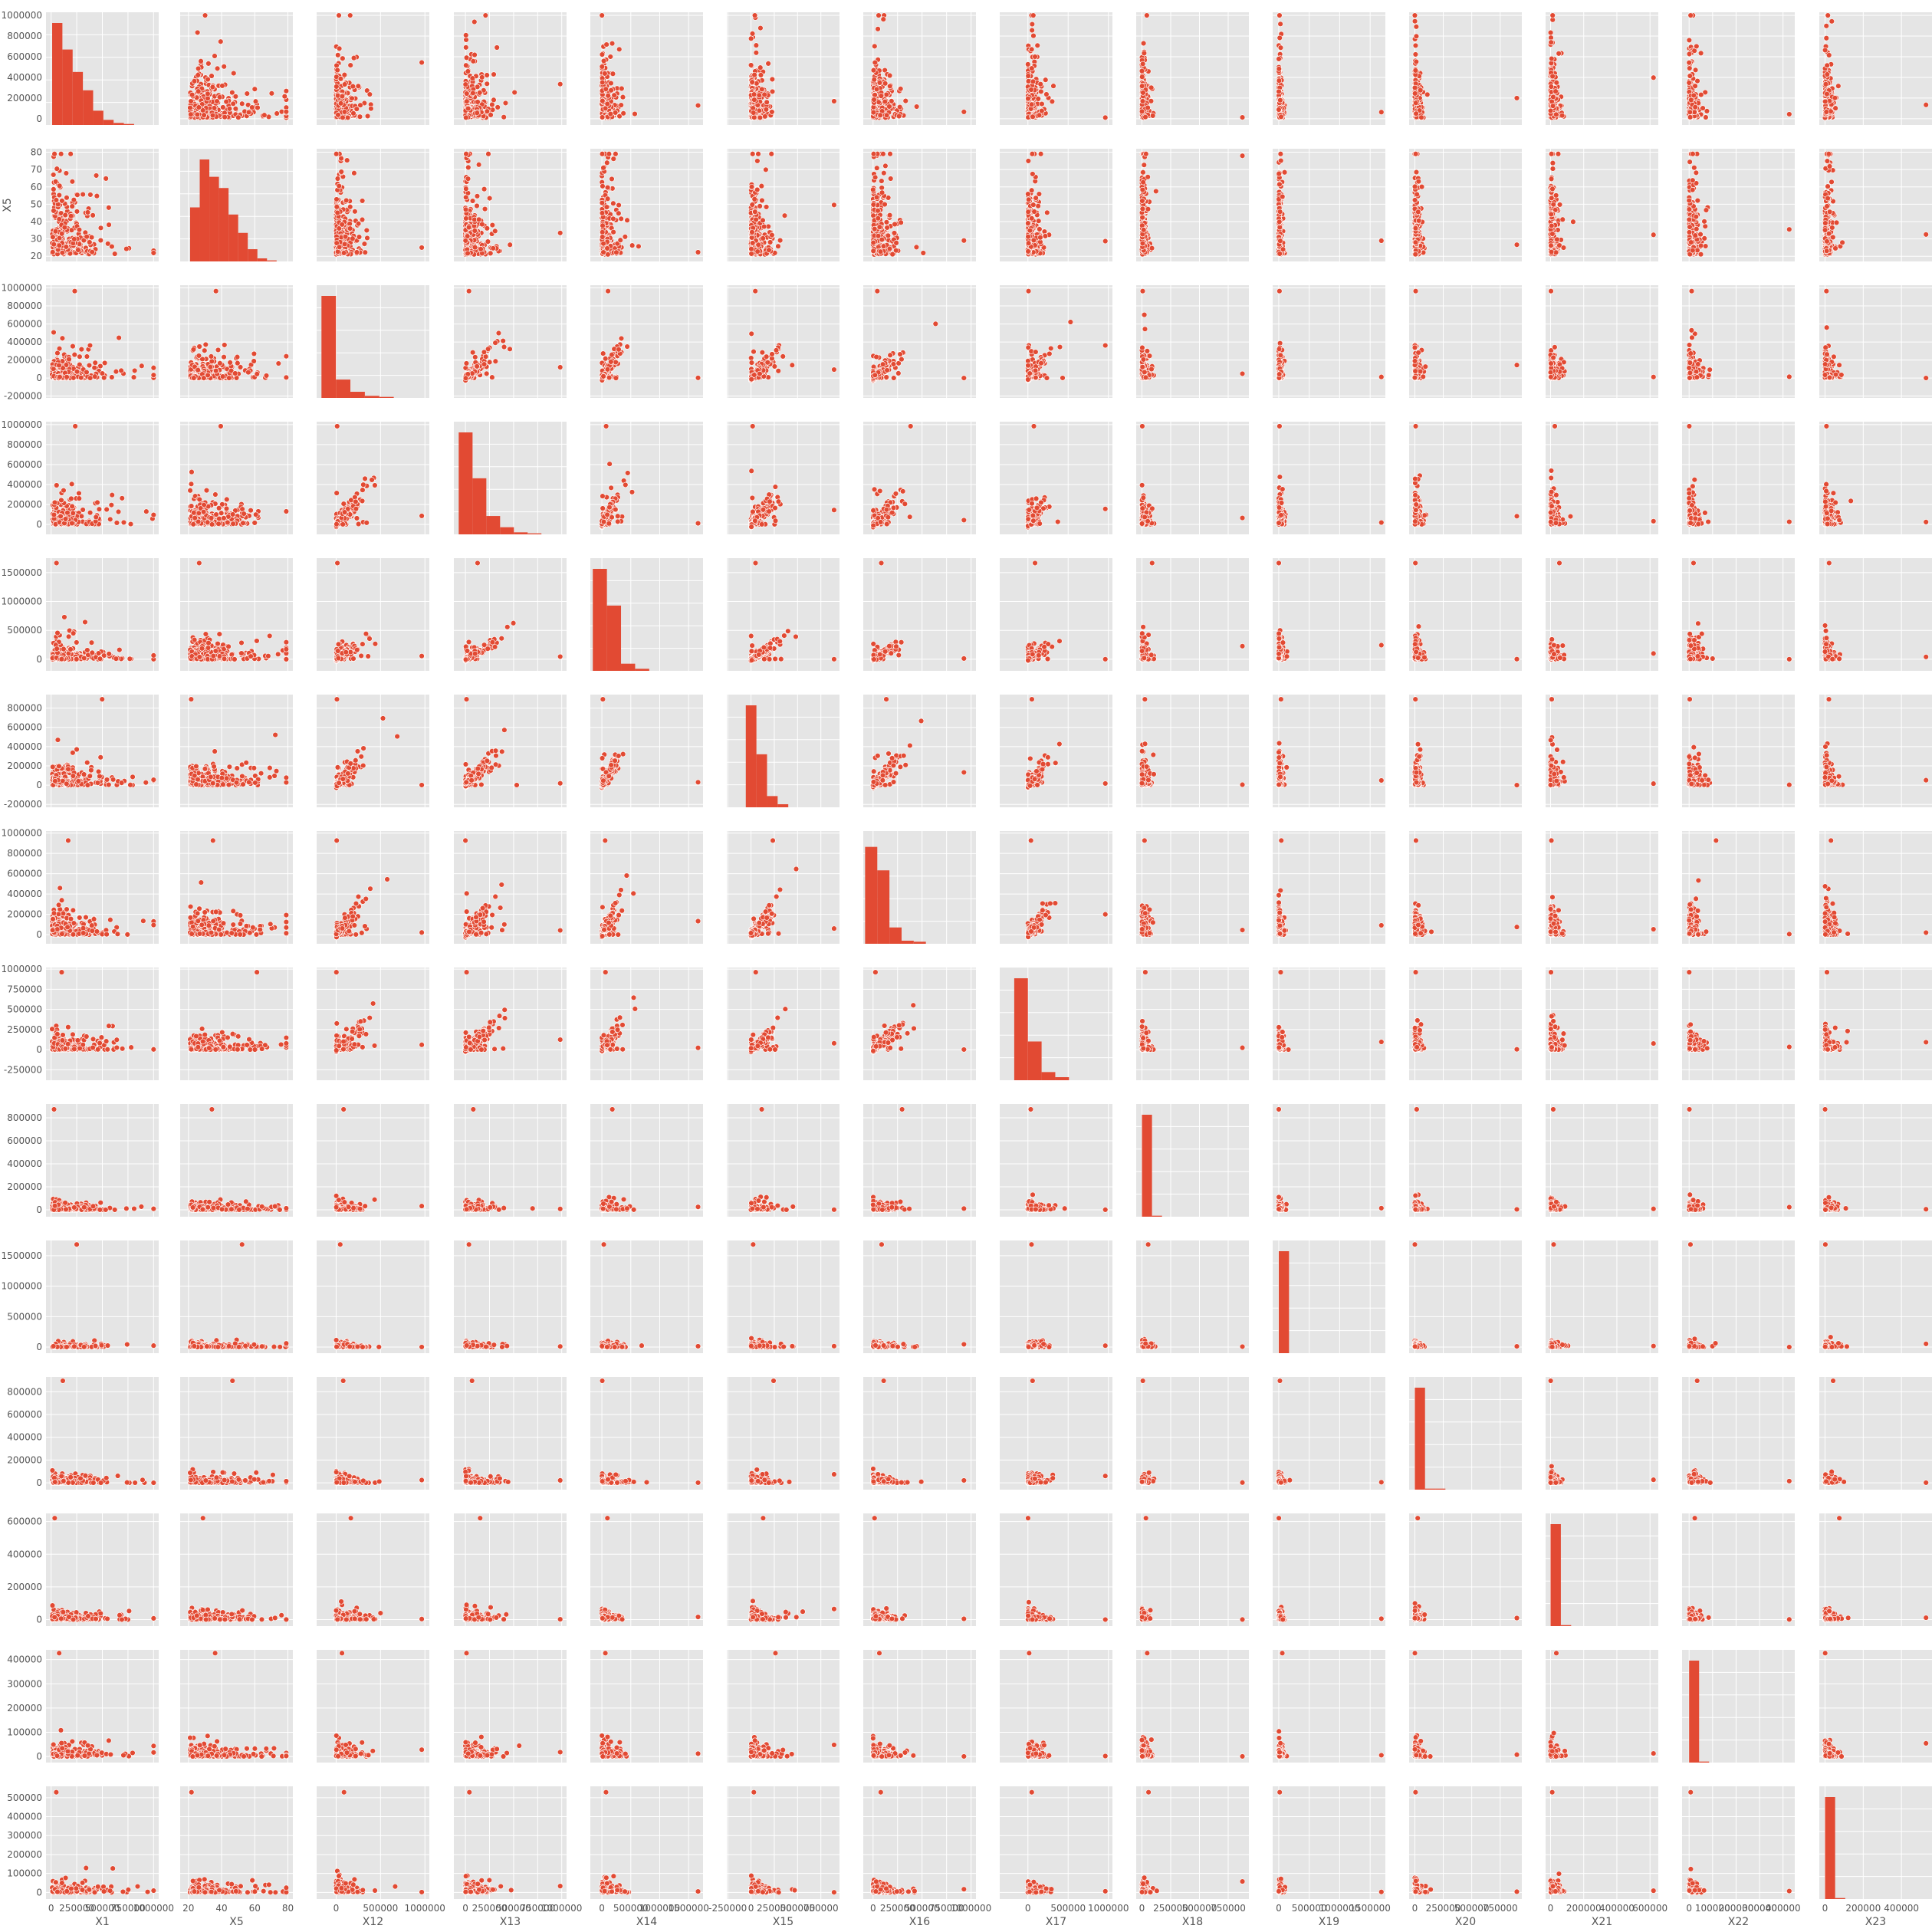 Image resolution: width=1932 pixels, height=1932 pixels. Describe the element at coordinates (646, 68) in the screenshot. I see `panel-X1-vs-X14` at that location.